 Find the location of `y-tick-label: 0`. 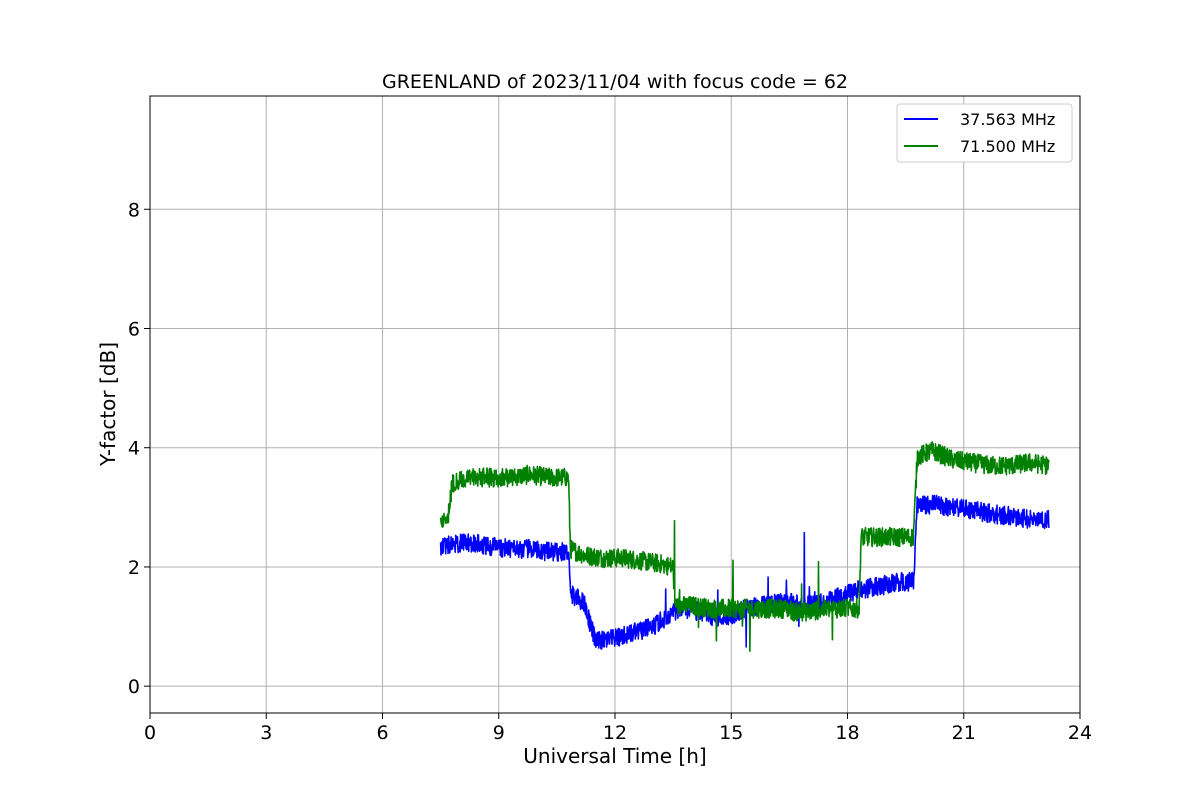

y-tick-label: 0 is located at coordinates (134, 687).